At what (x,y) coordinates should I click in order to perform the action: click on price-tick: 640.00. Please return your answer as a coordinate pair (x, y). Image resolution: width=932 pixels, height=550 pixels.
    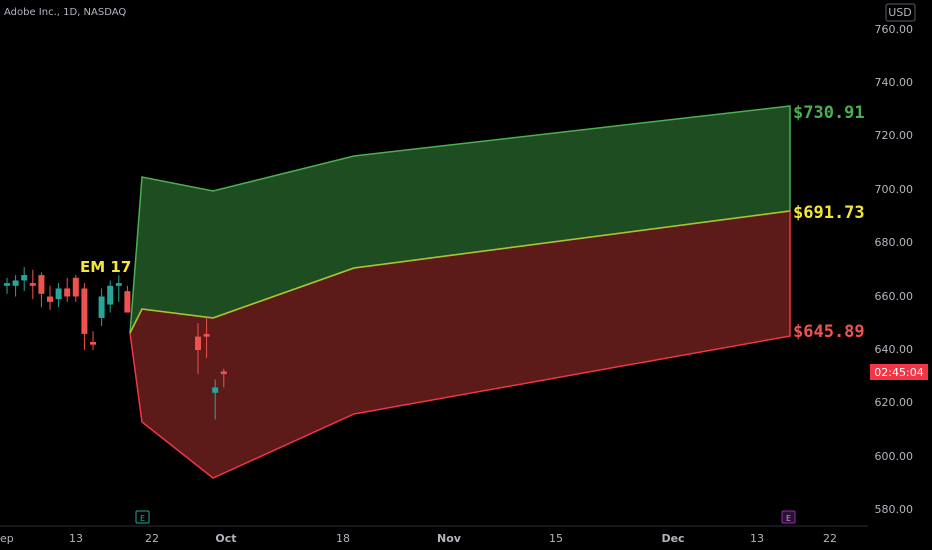
    Looking at the image, I should click on (894, 349).